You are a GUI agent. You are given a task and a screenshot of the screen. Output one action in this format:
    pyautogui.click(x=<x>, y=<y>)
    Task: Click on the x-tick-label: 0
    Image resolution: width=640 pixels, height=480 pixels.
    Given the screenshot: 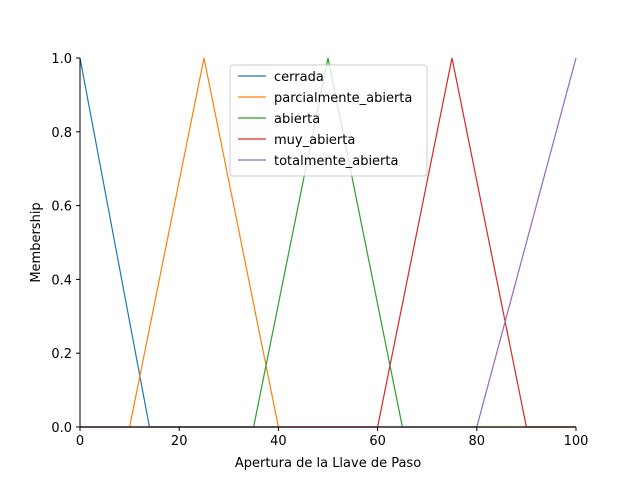 What is the action you would take?
    pyautogui.click(x=80, y=441)
    